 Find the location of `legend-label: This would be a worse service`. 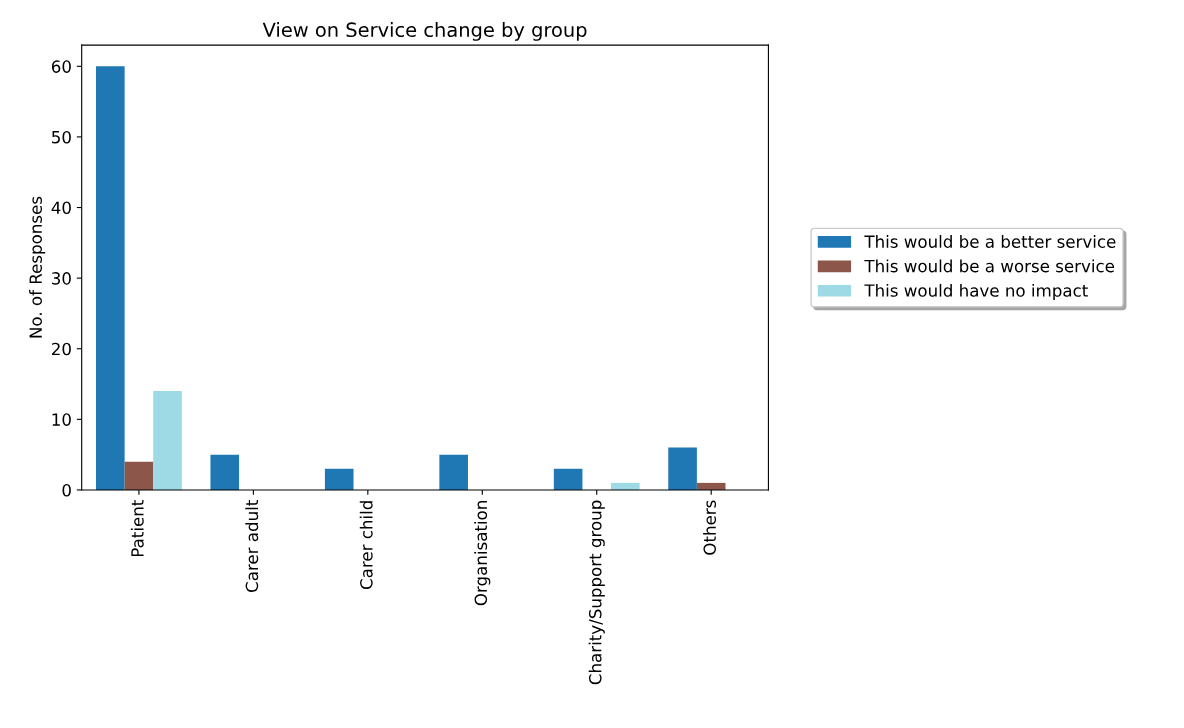

legend-label: This would be a worse service is located at coordinates (989, 266).